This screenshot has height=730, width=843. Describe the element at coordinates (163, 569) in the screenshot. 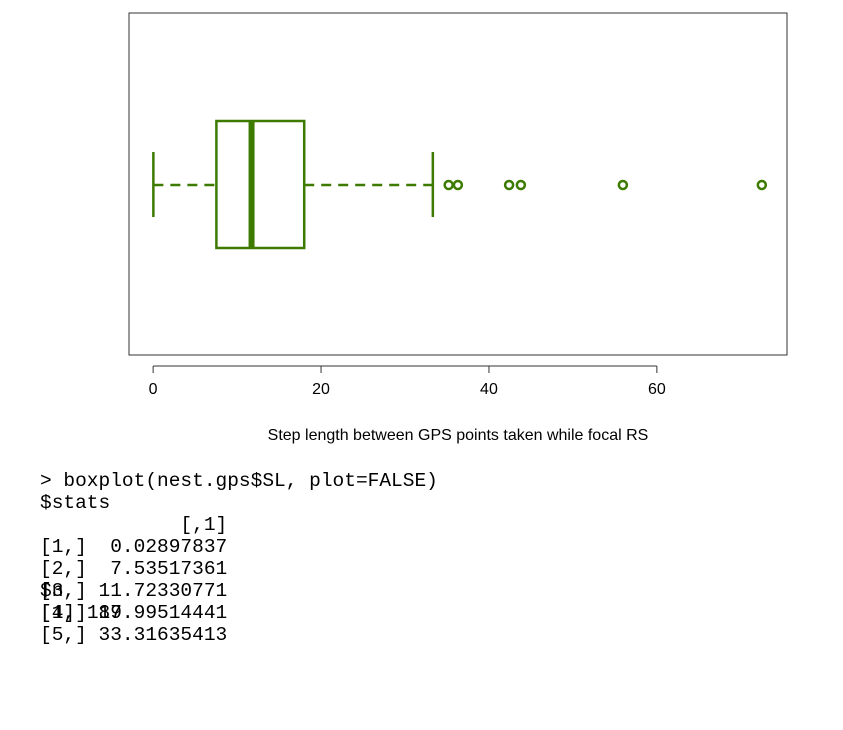

I see `console-value: 7.53517361` at that location.